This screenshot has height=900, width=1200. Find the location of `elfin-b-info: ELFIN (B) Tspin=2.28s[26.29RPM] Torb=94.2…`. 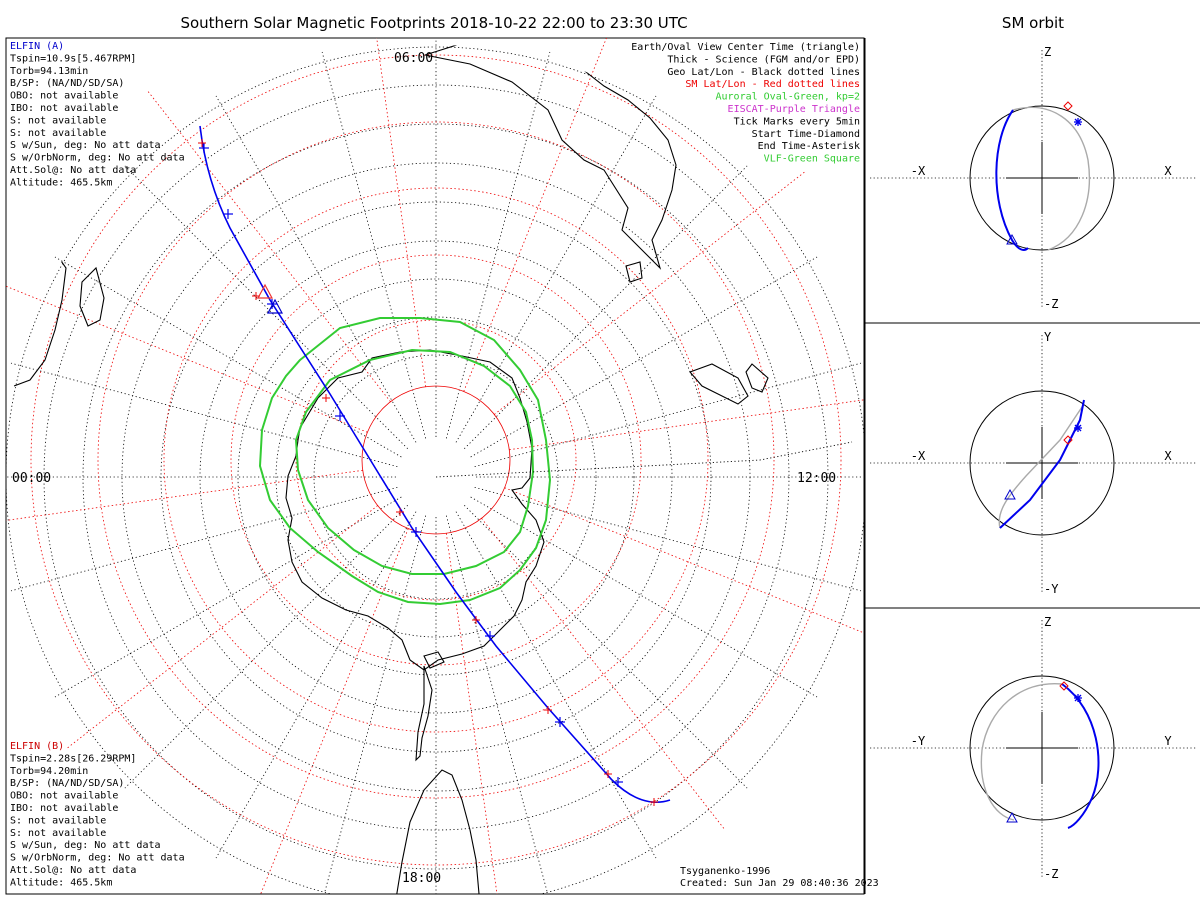

elfin-b-info: ELFIN (B) Tspin=2.28s[26.29RPM] Torb=94.2… is located at coordinates (97, 814).